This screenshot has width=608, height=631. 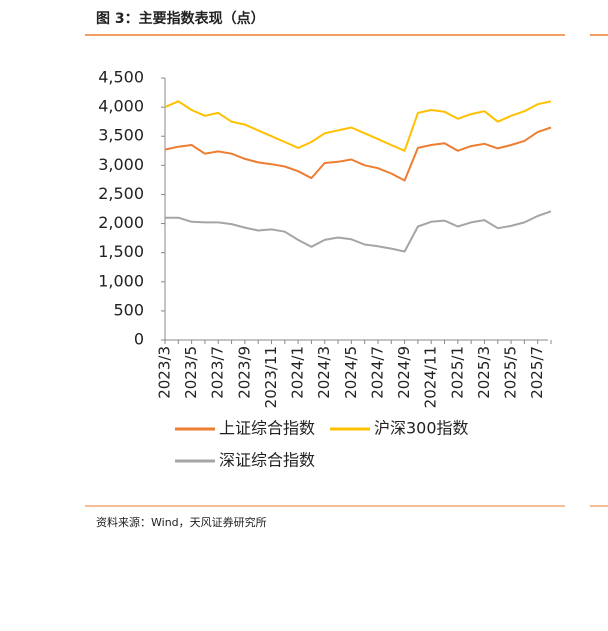 I want to click on legend-label: 沪深300指数, so click(x=421, y=428).